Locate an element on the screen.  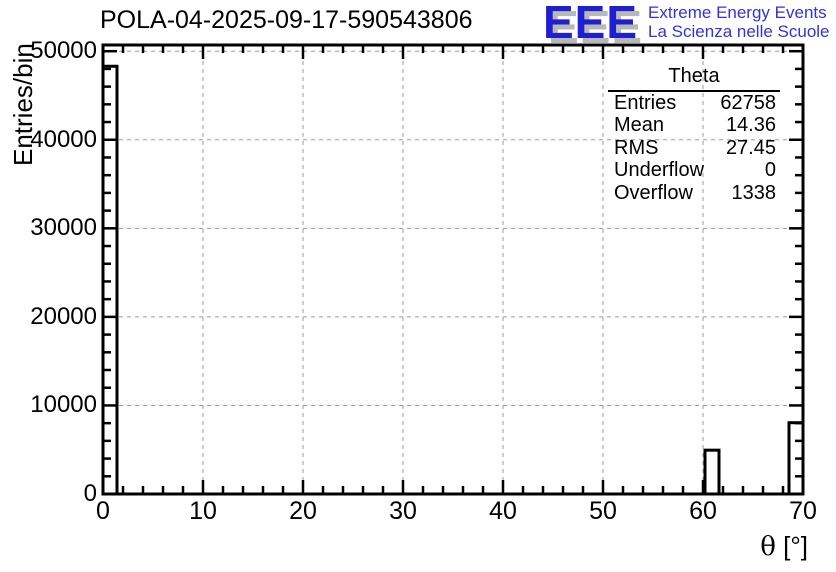
x-axis-unit: [°] is located at coordinates (795, 546).